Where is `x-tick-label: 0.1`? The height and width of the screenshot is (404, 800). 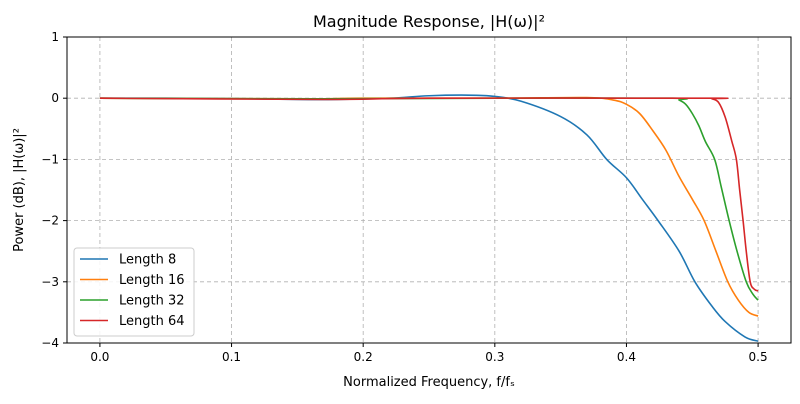 x-tick-label: 0.1 is located at coordinates (231, 357).